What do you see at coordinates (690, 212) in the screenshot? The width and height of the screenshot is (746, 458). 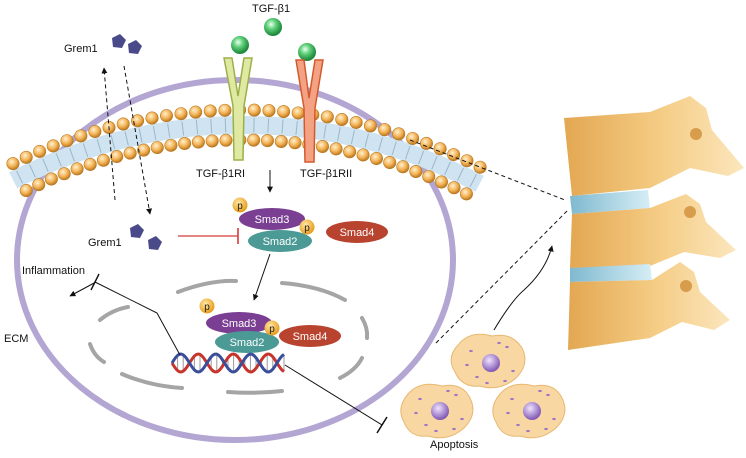 I see `vertebra-foramen` at bounding box center [690, 212].